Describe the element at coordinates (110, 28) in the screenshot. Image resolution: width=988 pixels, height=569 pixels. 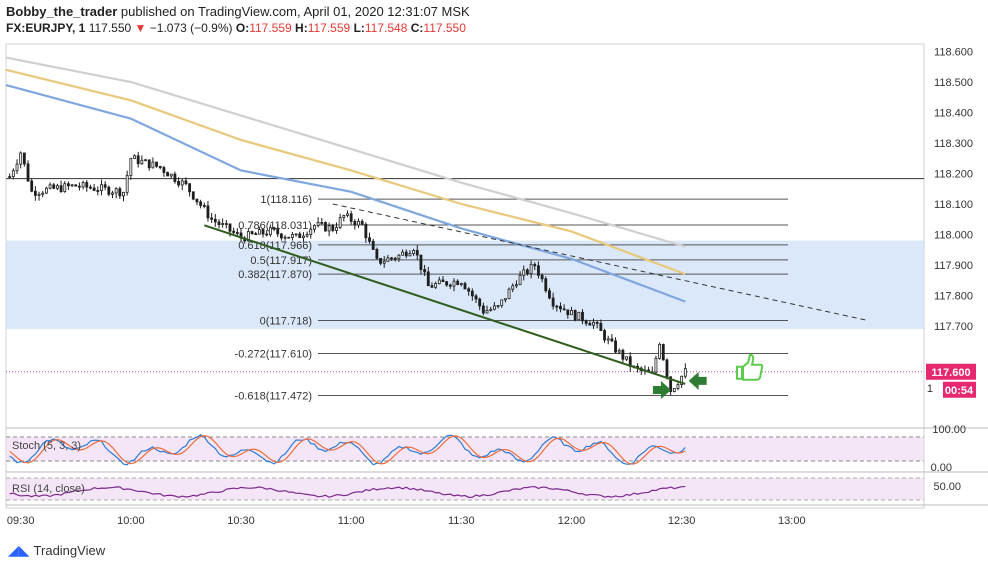
I see `last-price: 117.550` at that location.